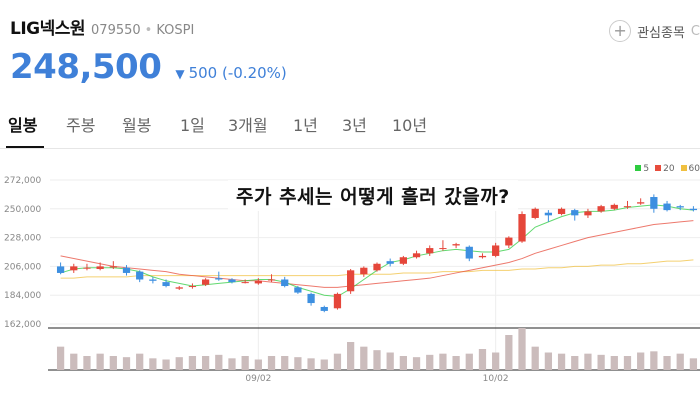 The image size is (700, 400). What do you see at coordinates (258, 379) in the screenshot?
I see `x-tick-label: 09/02` at bounding box center [258, 379].